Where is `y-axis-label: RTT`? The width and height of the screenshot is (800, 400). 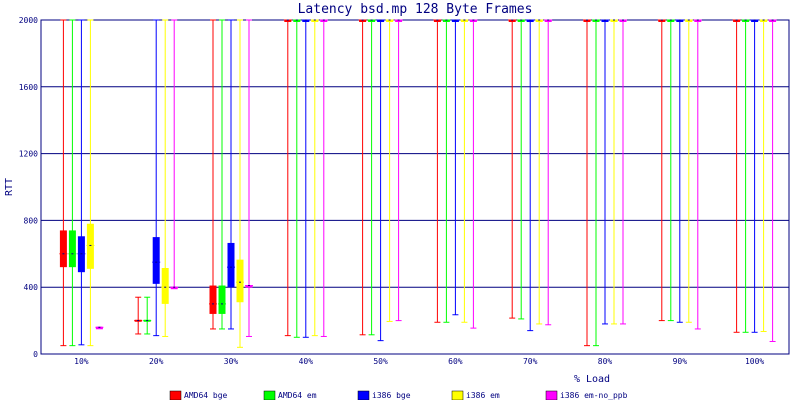 y-axis-label: RTT is located at coordinates (9, 187).